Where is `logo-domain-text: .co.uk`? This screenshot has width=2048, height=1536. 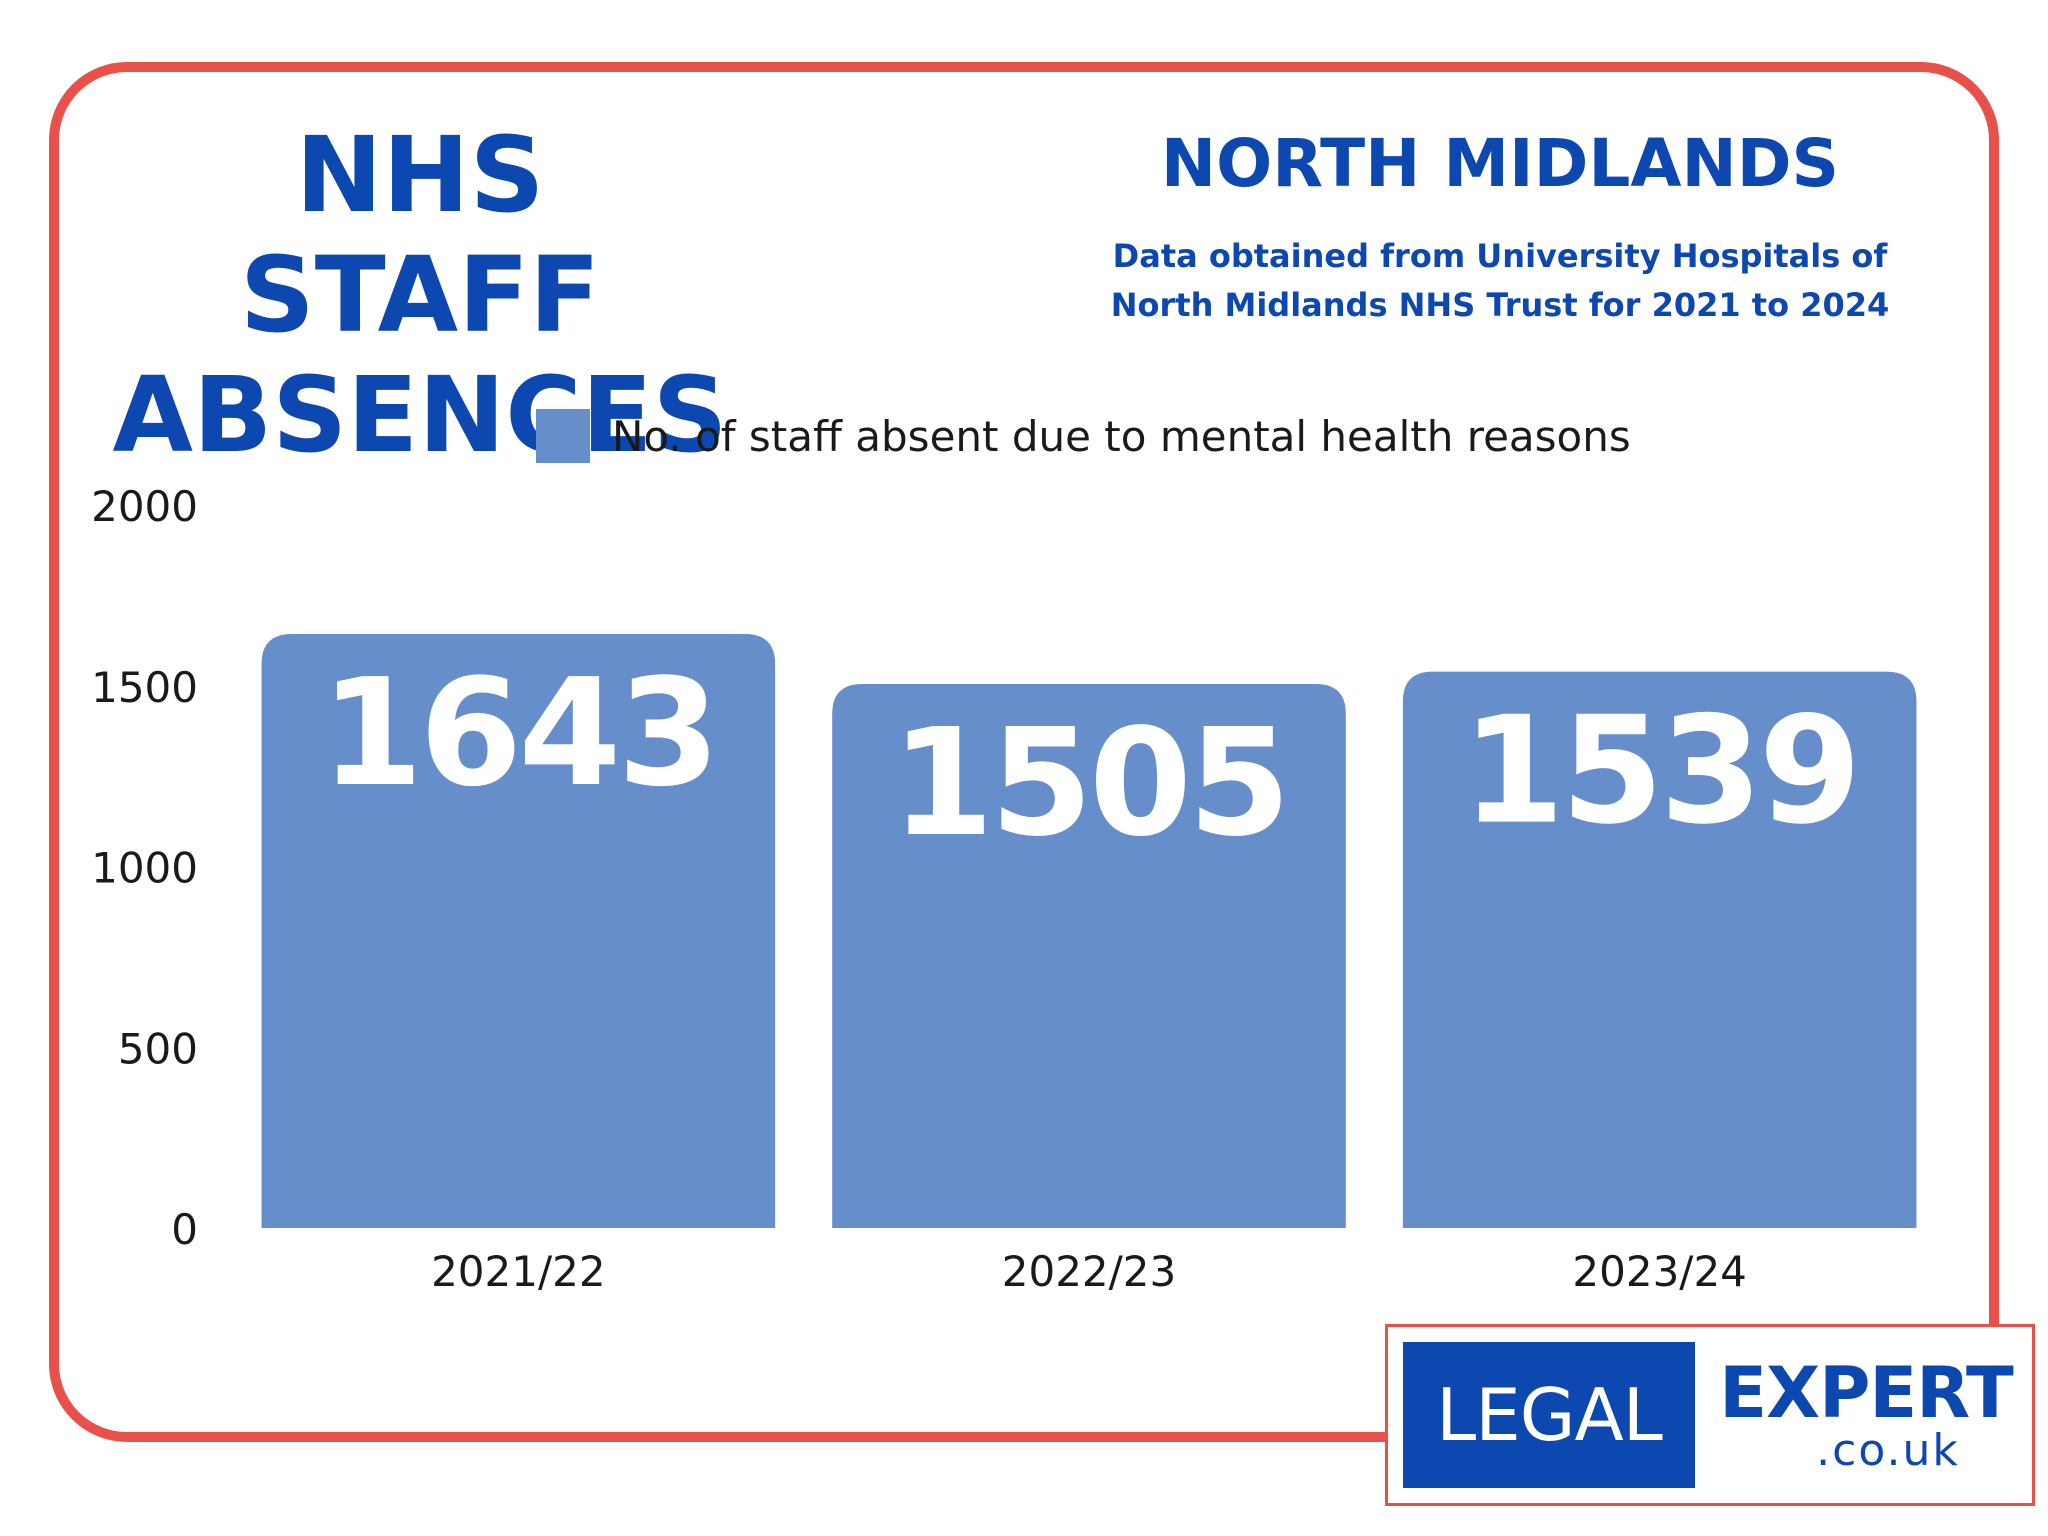
logo-domain-text: .co.uk is located at coordinates (1888, 1450).